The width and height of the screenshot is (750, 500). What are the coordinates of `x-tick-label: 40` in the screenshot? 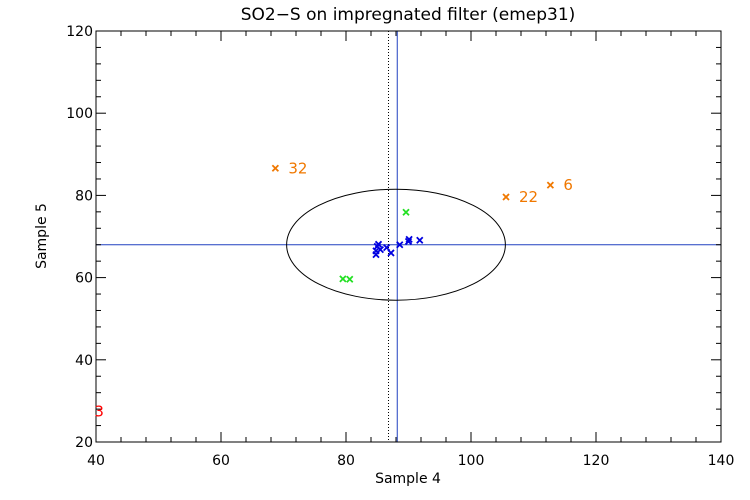 It's located at (96, 461).